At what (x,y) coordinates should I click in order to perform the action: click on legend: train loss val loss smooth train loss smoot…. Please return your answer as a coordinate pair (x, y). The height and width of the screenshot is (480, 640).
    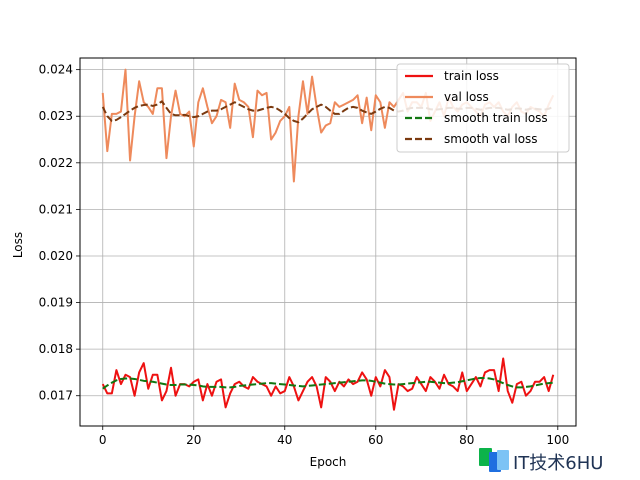
    Looking at the image, I should click on (483, 108).